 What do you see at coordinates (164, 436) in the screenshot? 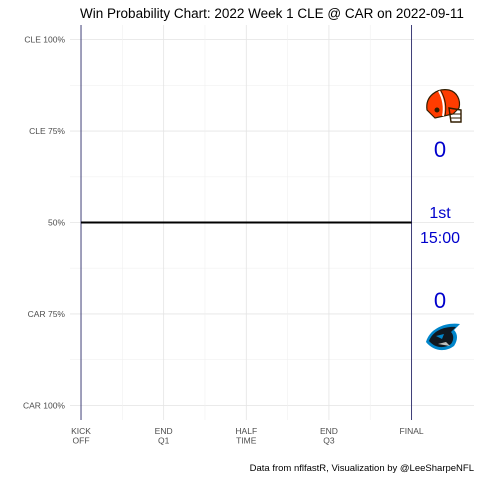
I see `x-tick-label: END Q1` at bounding box center [164, 436].